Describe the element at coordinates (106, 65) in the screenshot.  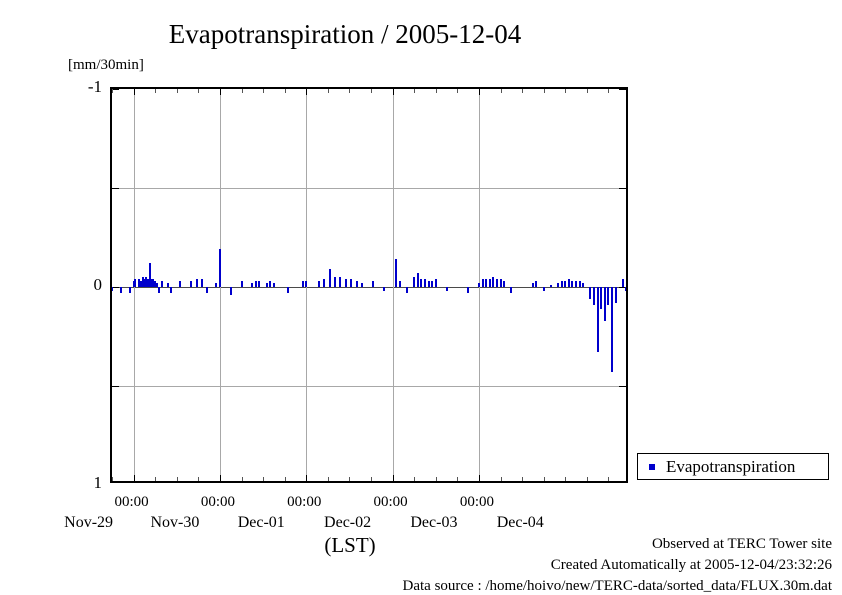
I see `y-axis-unit-label: [mm/30min]` at that location.